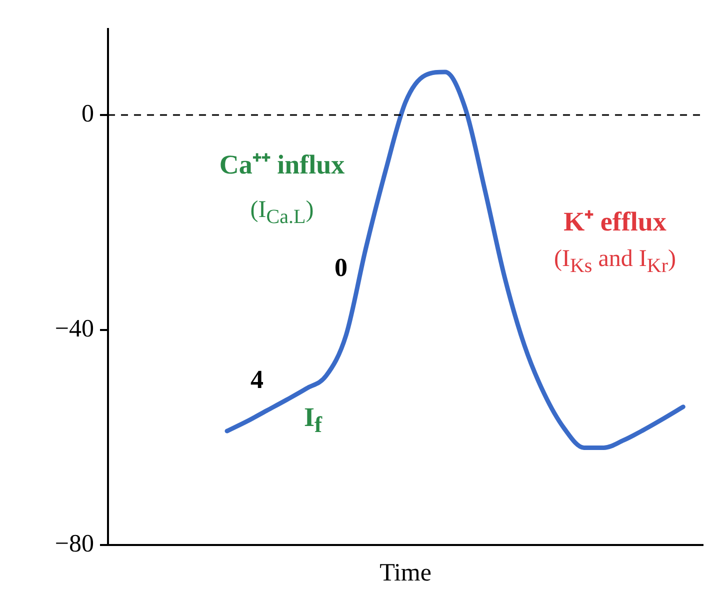 The image size is (714, 601). I want to click on y-tick-label: −80, so click(74, 544).